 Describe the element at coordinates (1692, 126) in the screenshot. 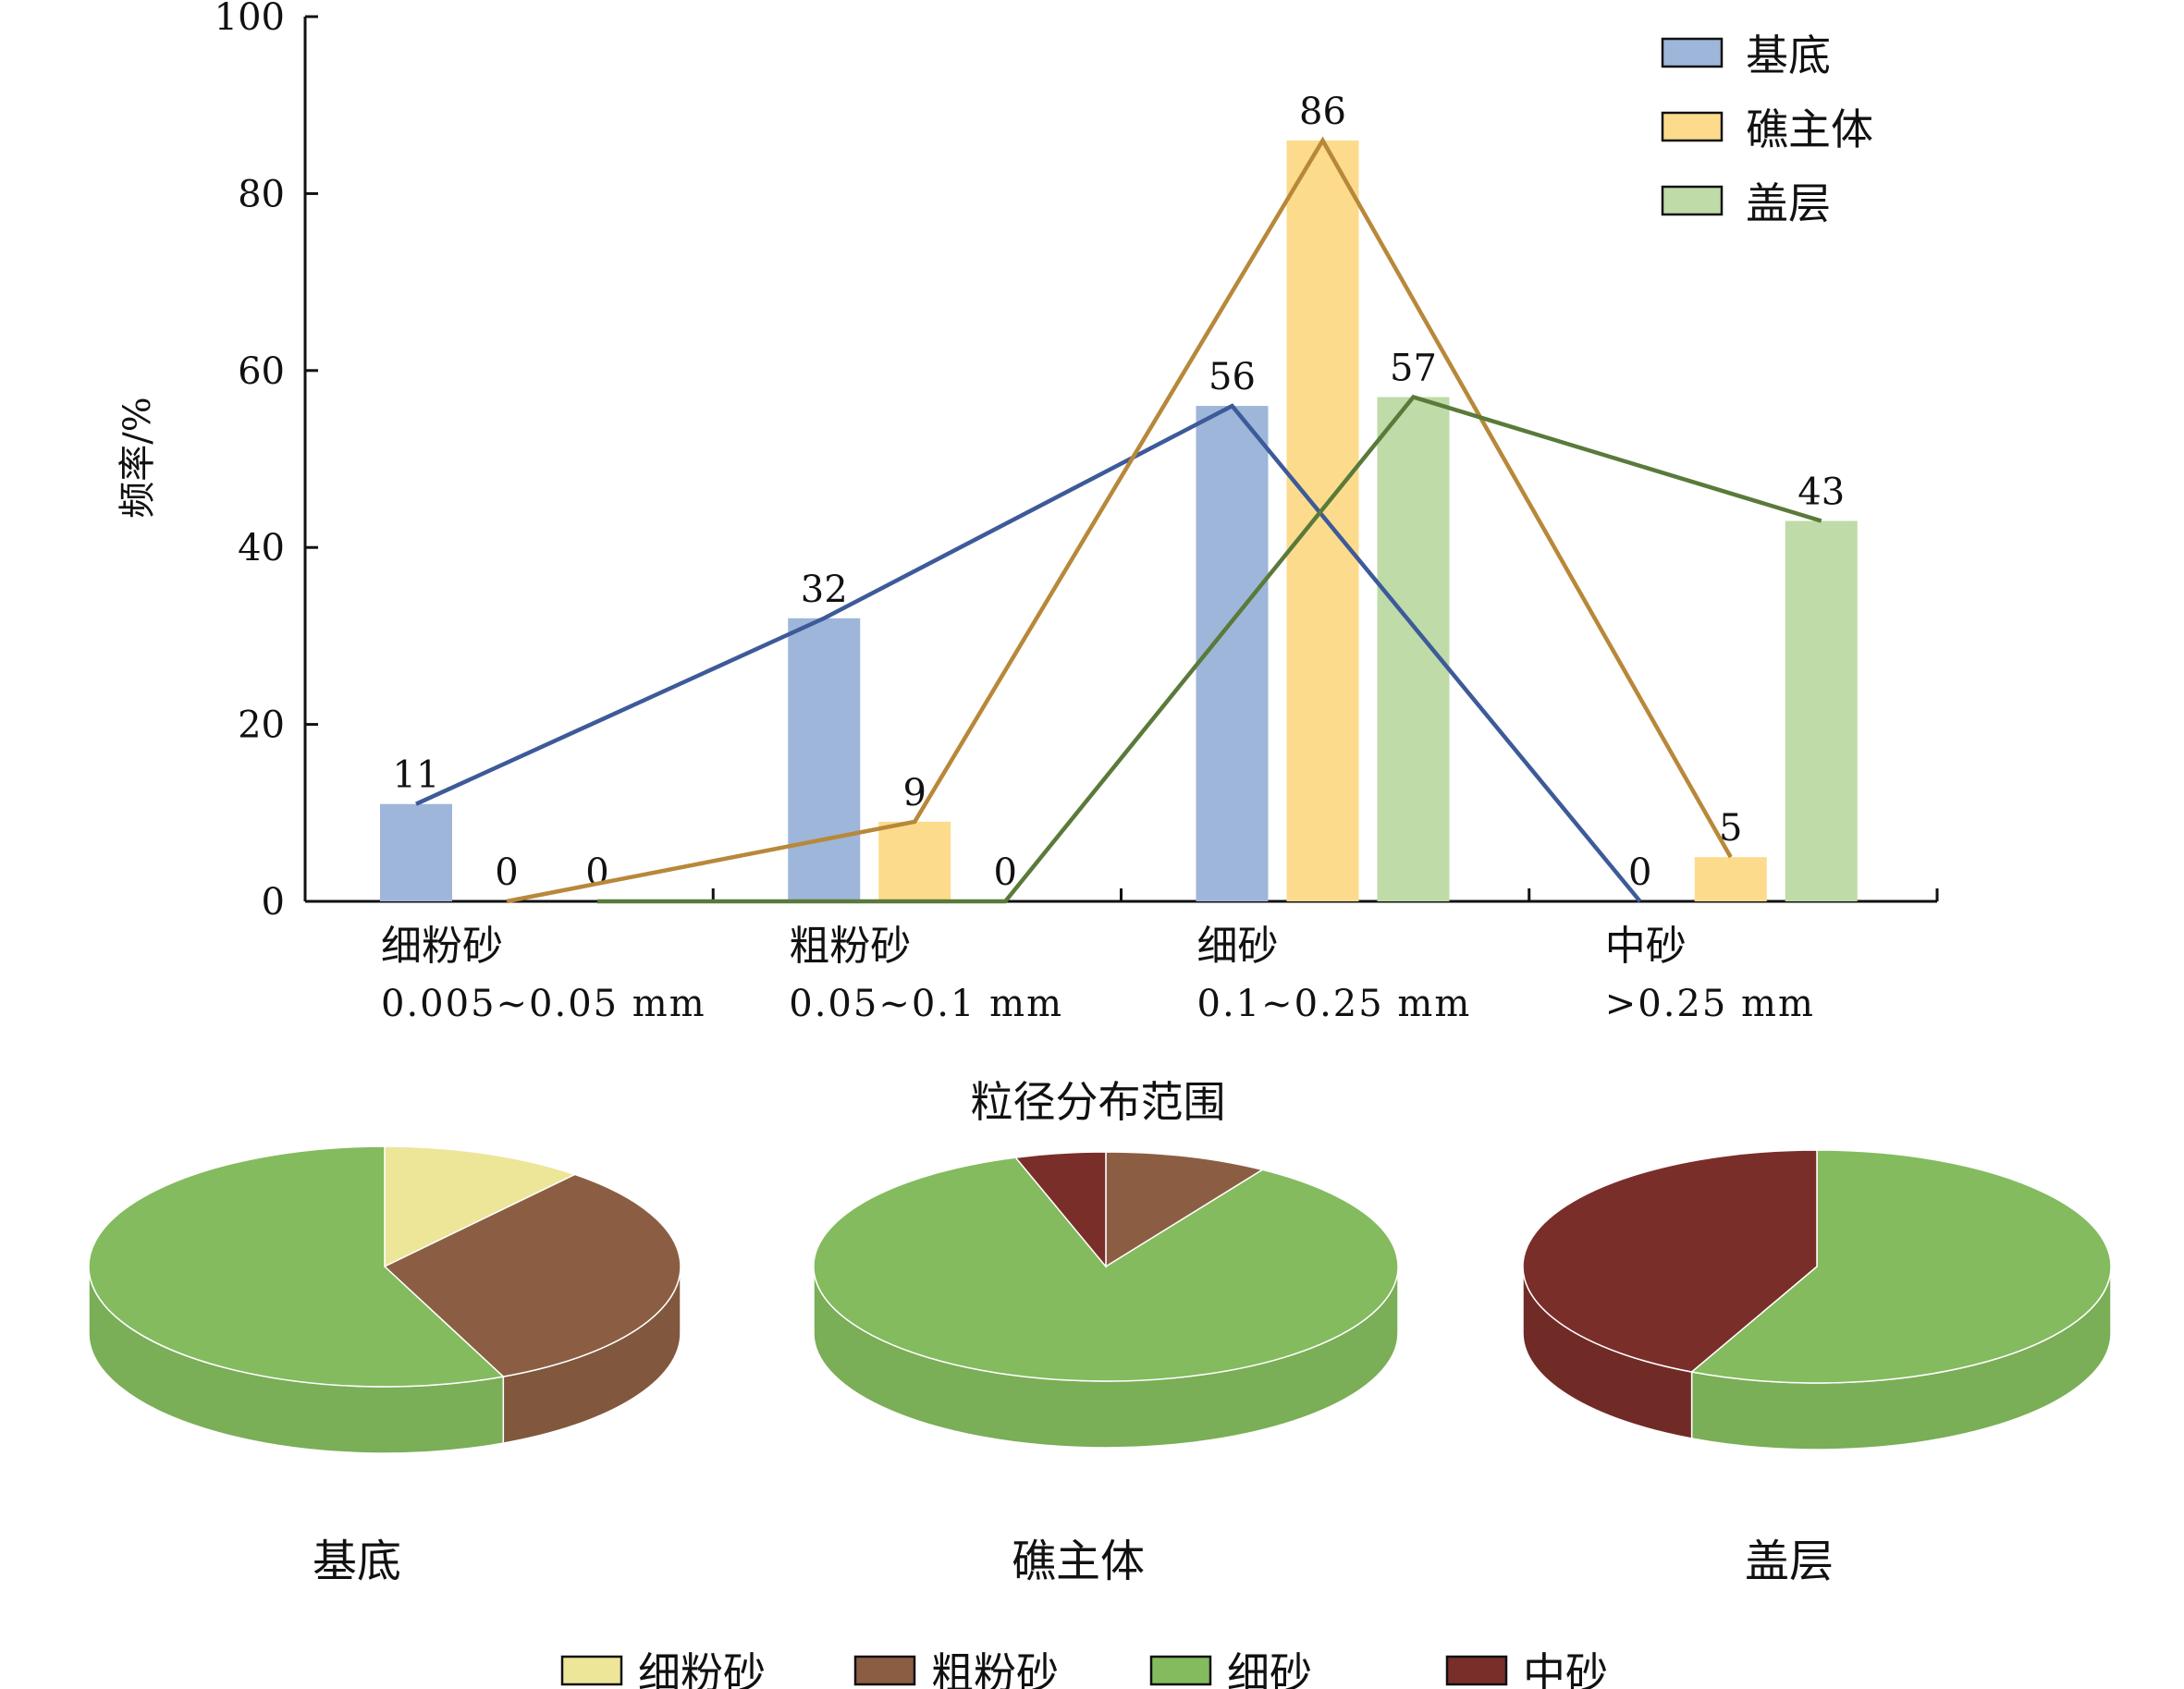

I see `legend-swatch-礁主体` at that location.